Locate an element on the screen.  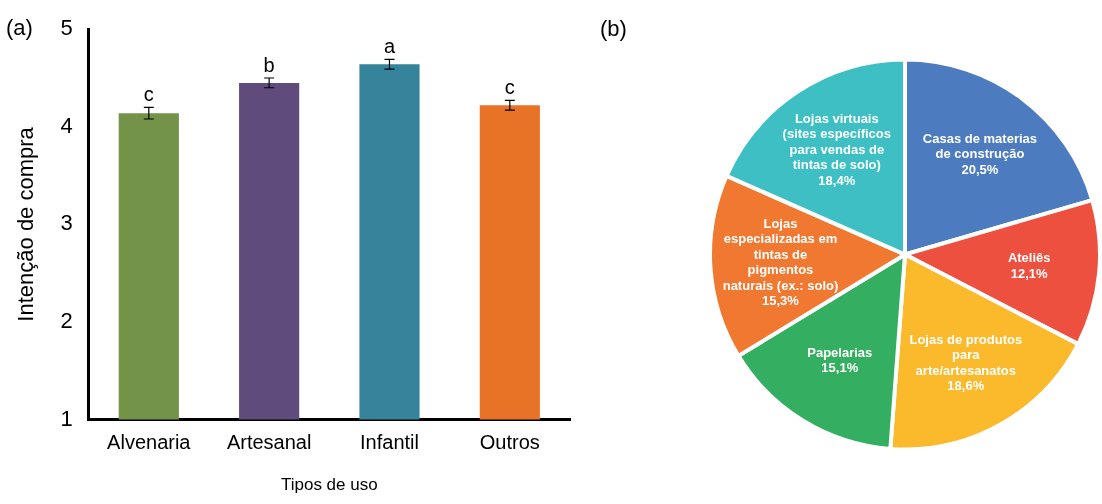
chart-title: (a) is located at coordinates (19, 28).